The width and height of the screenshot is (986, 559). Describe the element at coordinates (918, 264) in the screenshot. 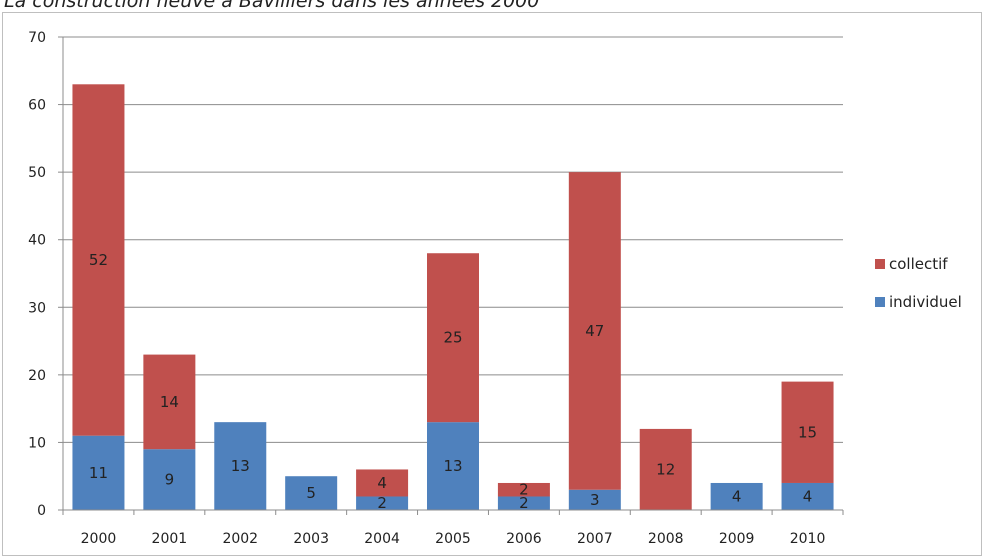

I see `legend-label-collectif: collectif` at that location.